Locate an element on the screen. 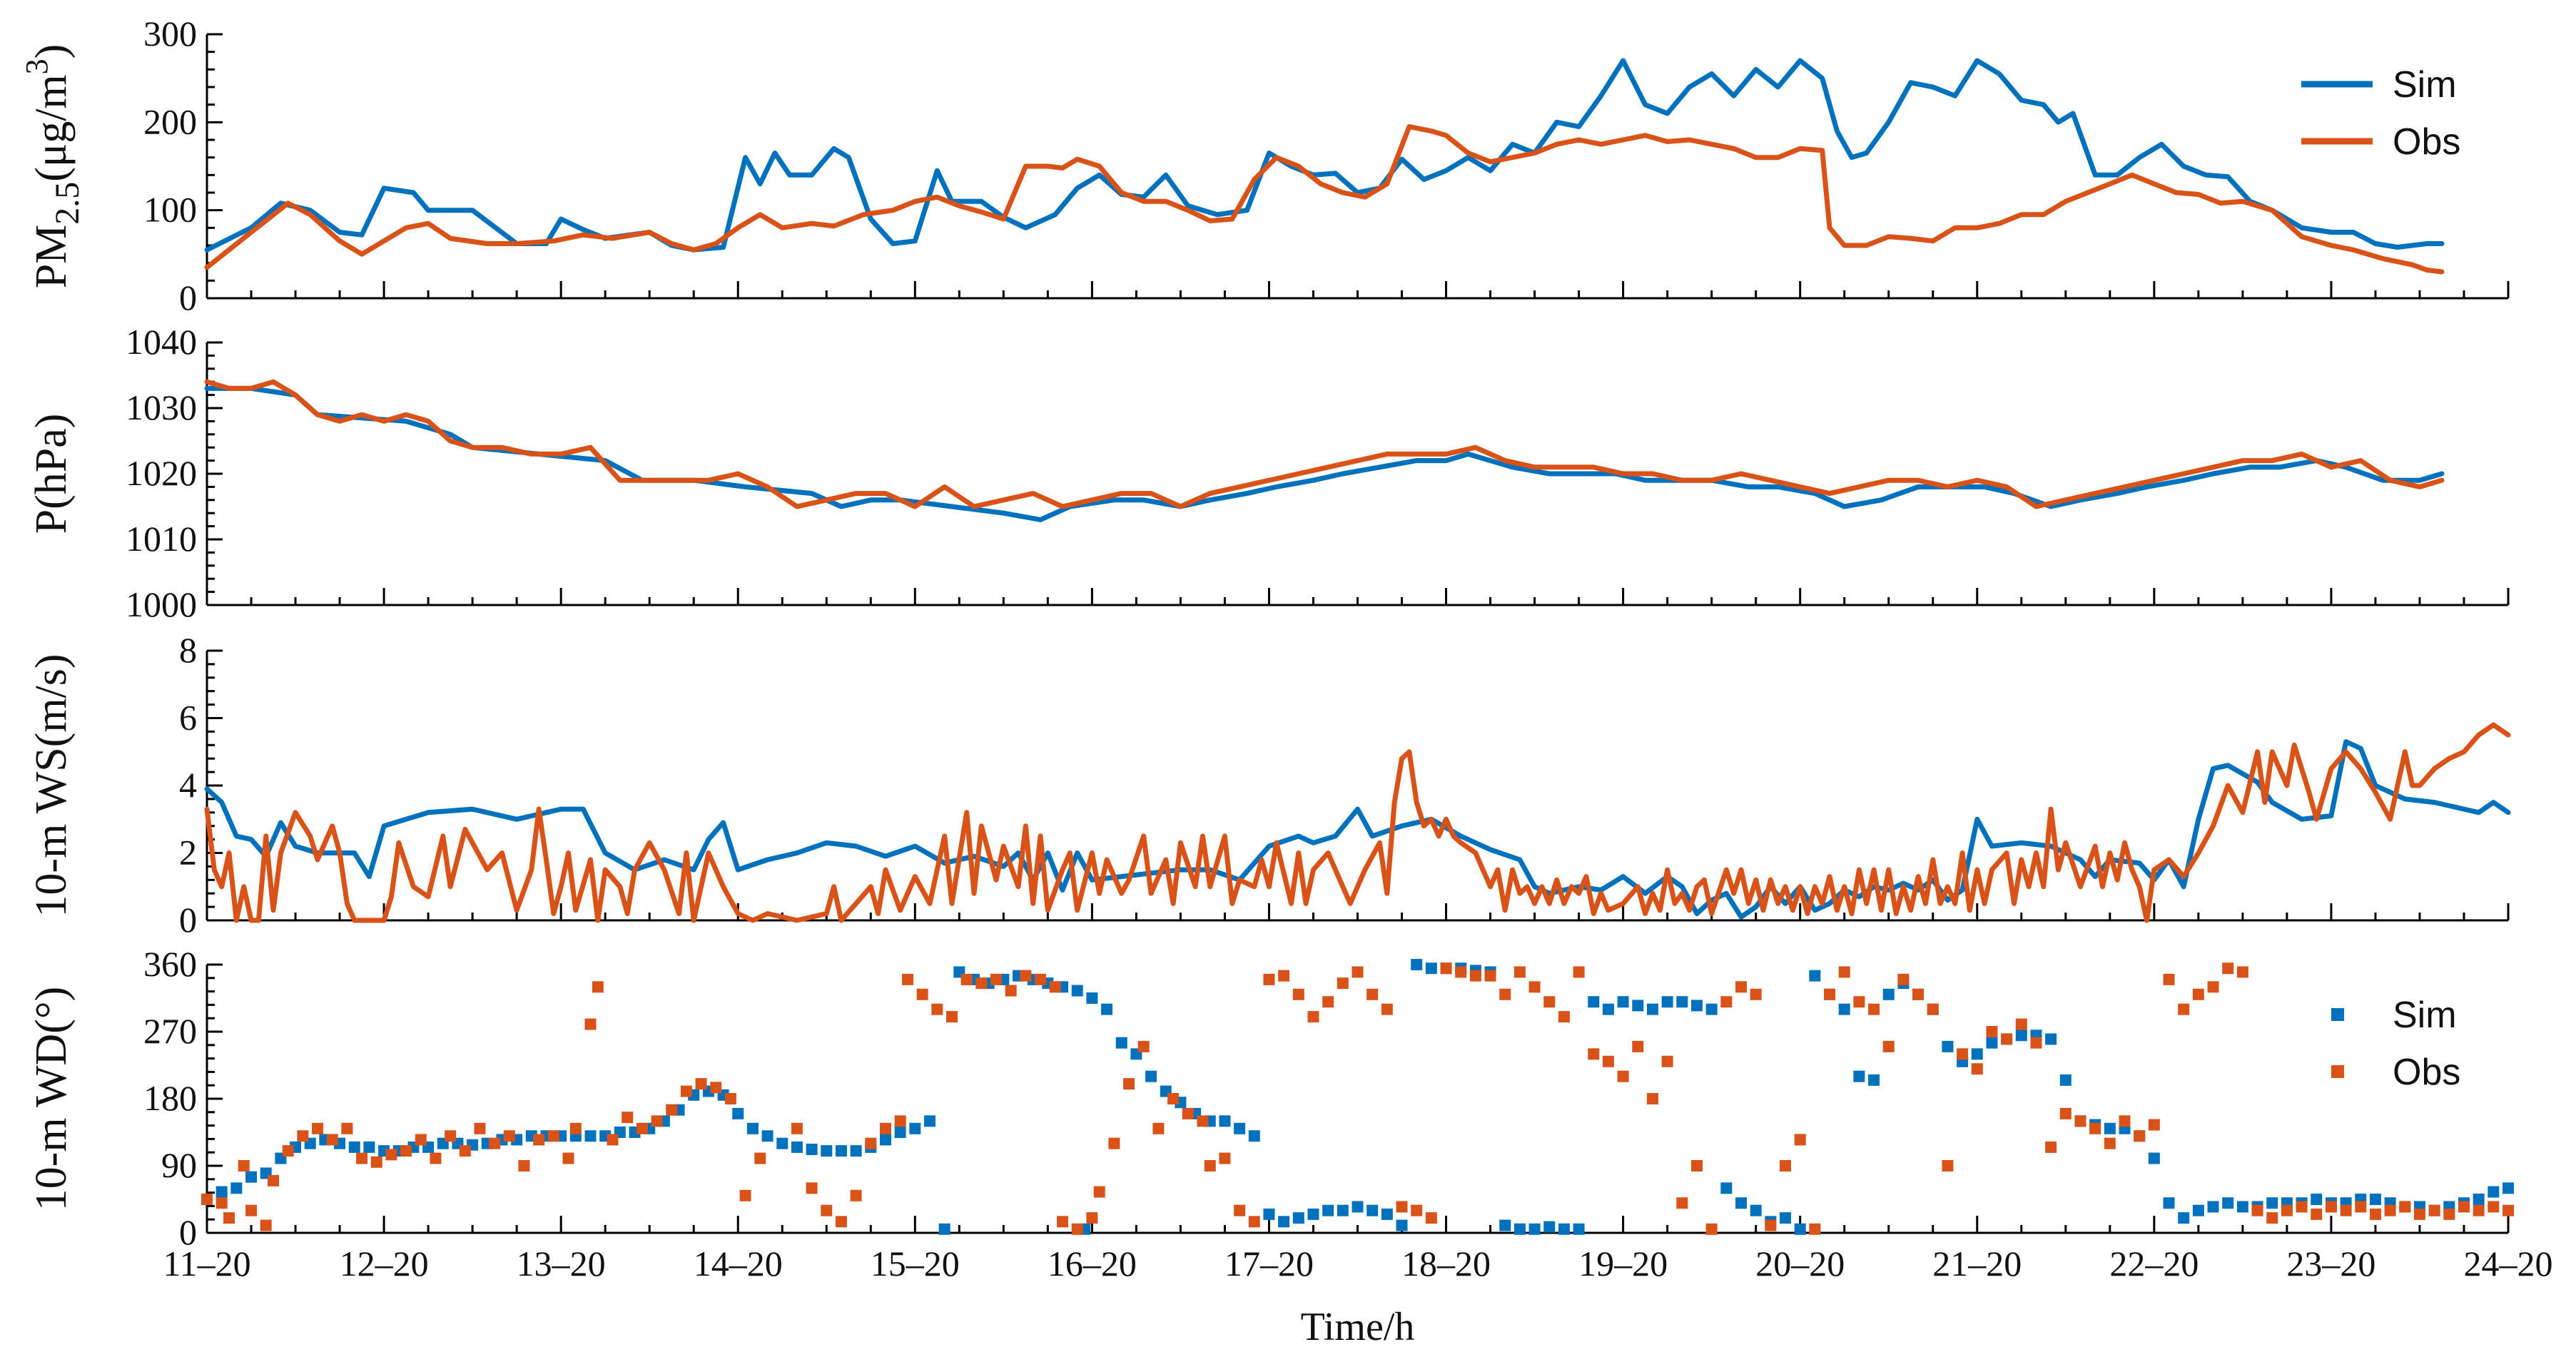 The image size is (2576, 1357). y-tick-label: 100 is located at coordinates (170, 210).